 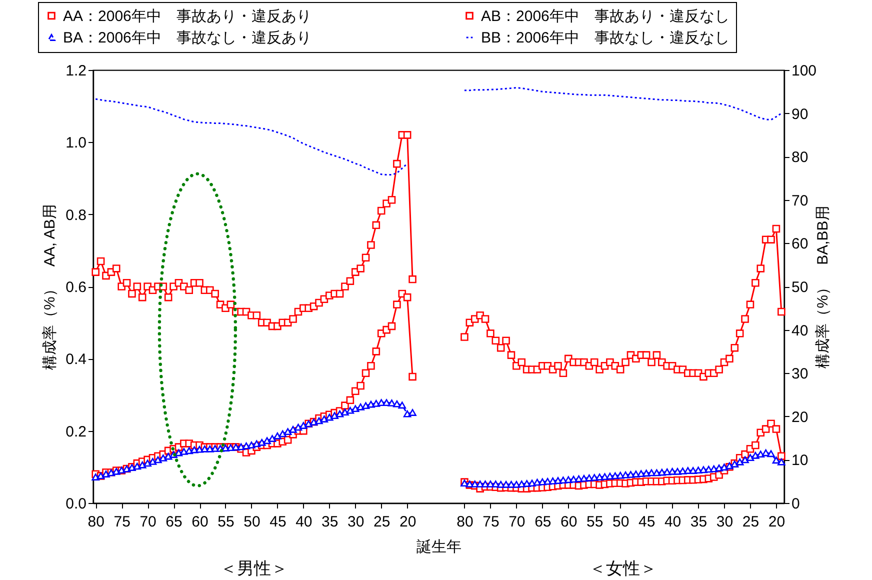 I want to click on legend-label: BB：2006年中 事故なし・違反なし, so click(x=605, y=38).